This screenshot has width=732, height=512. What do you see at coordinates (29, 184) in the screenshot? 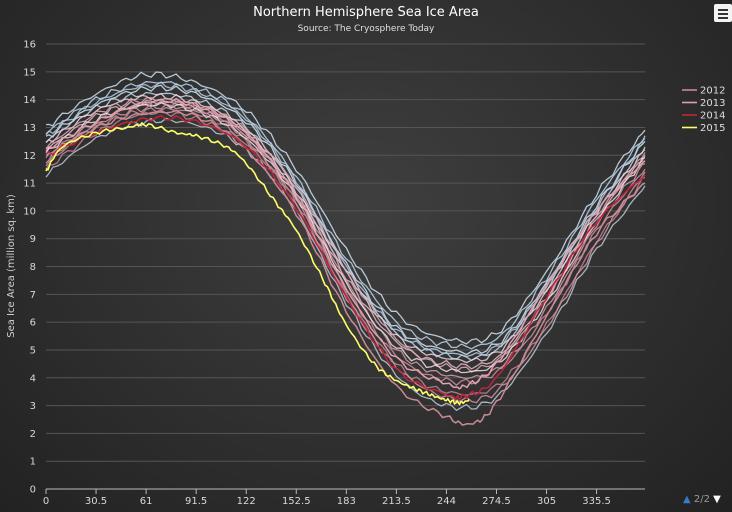
I see `y-tick-label: 11` at bounding box center [29, 184].